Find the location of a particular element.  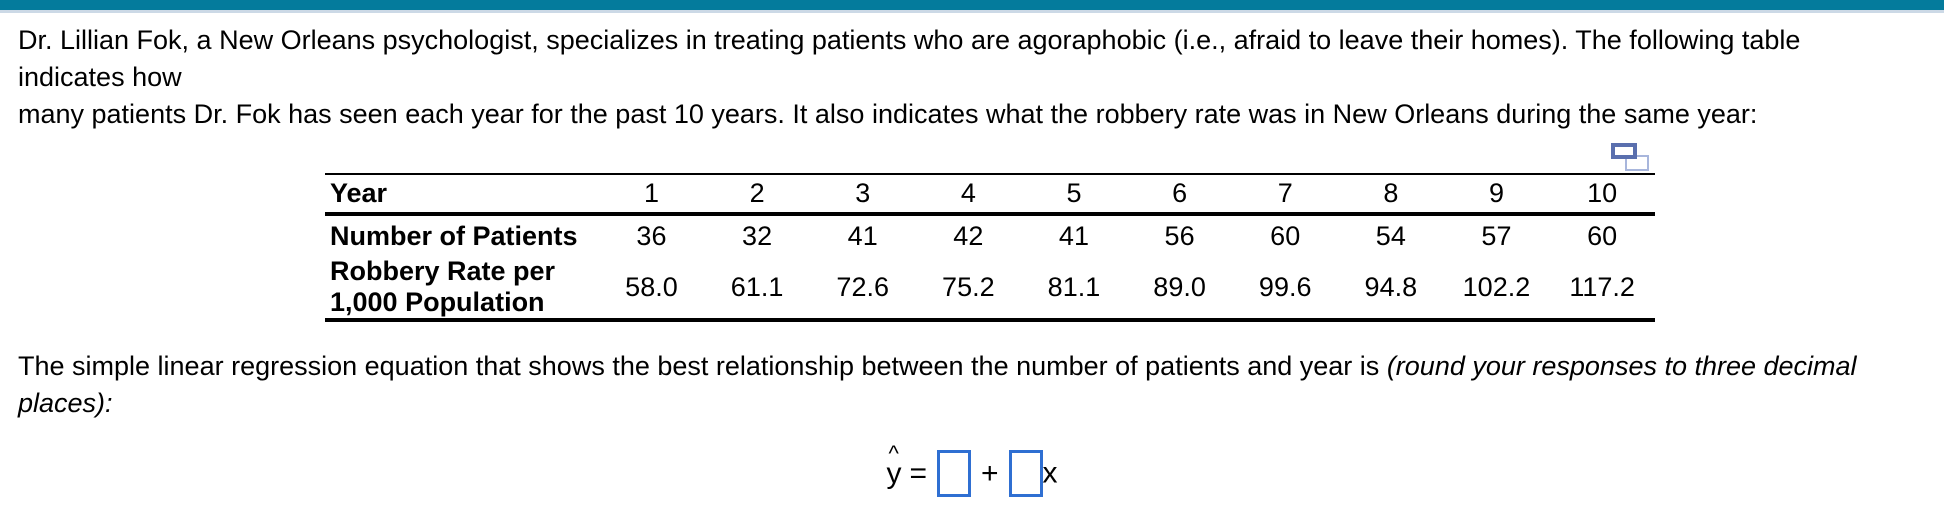

robbery-cell: 94.8 is located at coordinates (1391, 286).